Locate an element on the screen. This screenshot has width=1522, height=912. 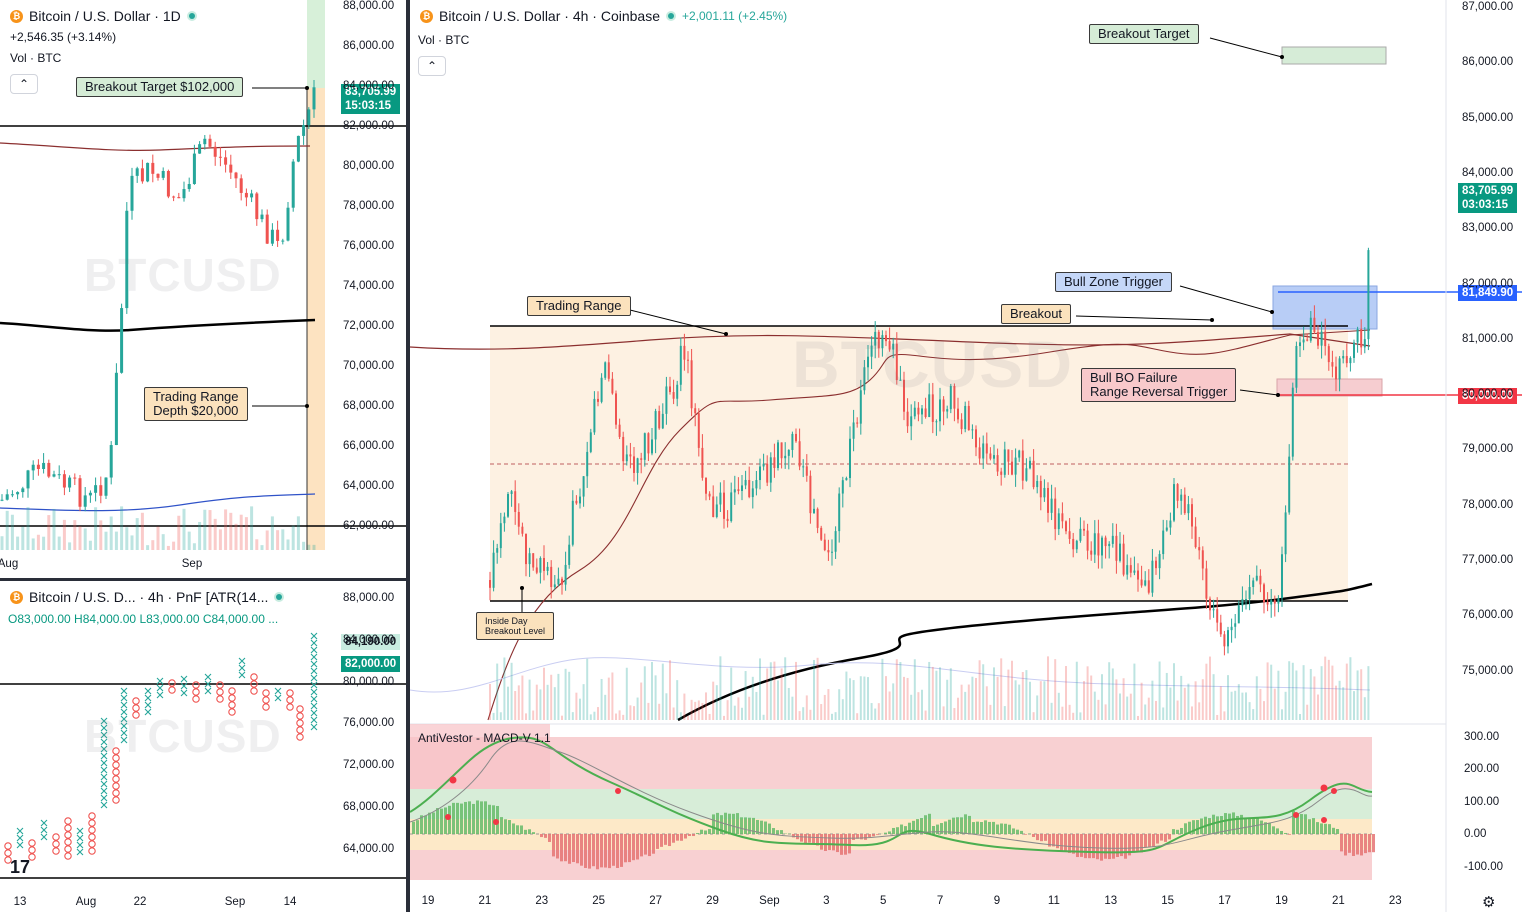
note-trading-range: Trading Range is located at coordinates (579, 306).